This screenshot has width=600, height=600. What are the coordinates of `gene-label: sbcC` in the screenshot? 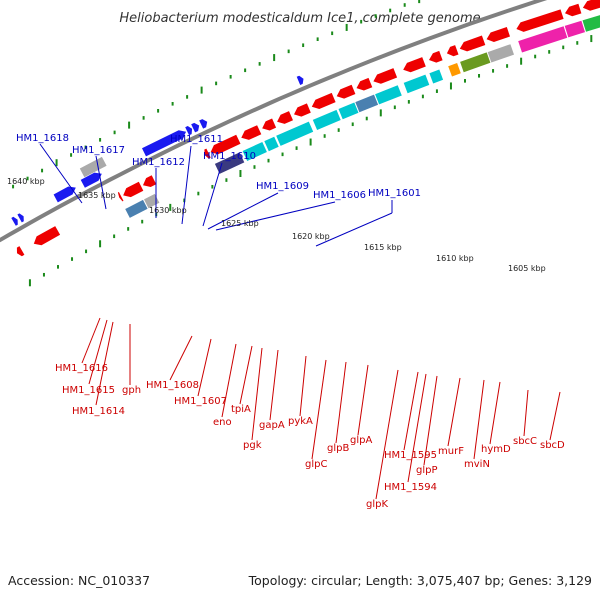 It's located at (525, 441).